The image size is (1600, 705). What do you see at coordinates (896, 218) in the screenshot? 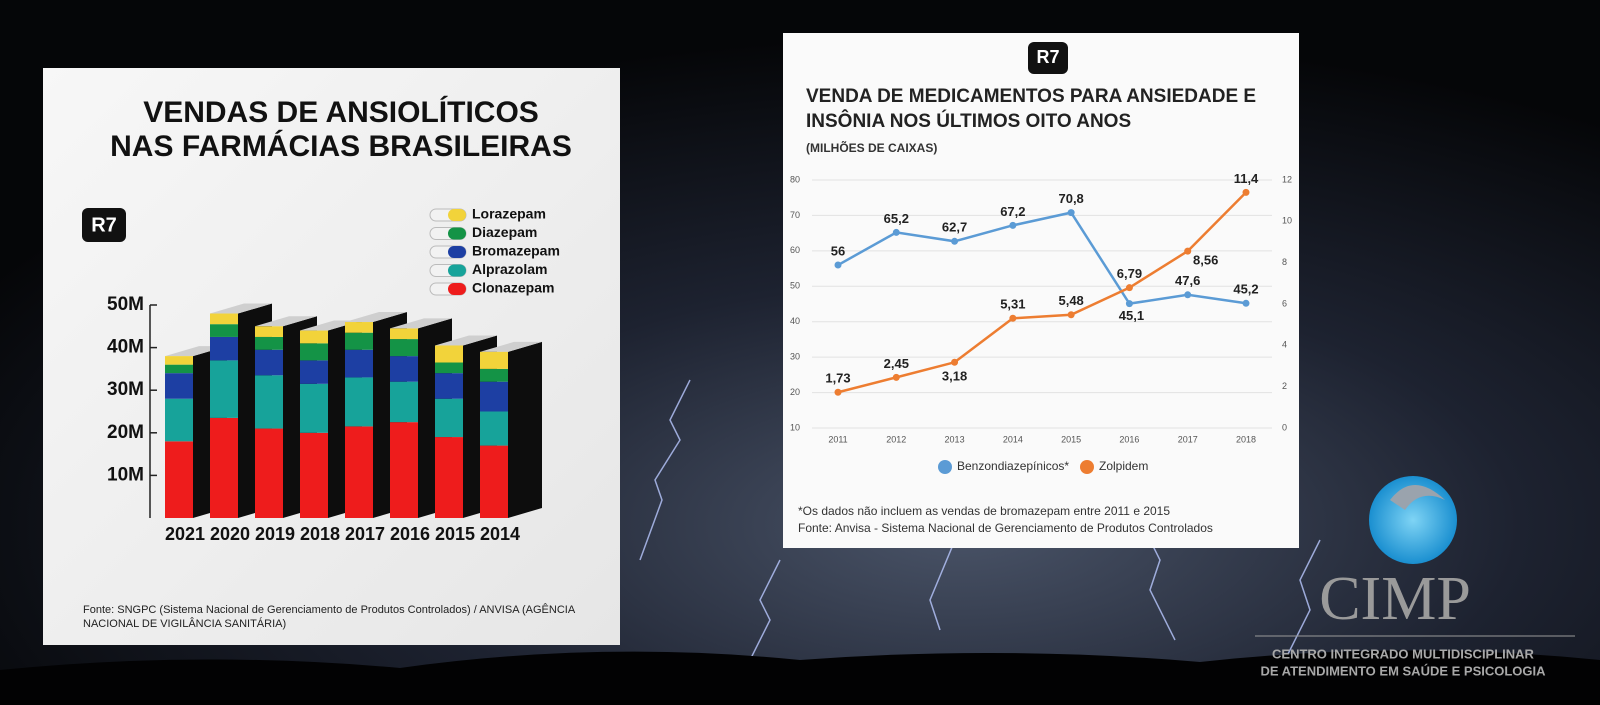
I see `data-label: 65,2` at bounding box center [896, 218].